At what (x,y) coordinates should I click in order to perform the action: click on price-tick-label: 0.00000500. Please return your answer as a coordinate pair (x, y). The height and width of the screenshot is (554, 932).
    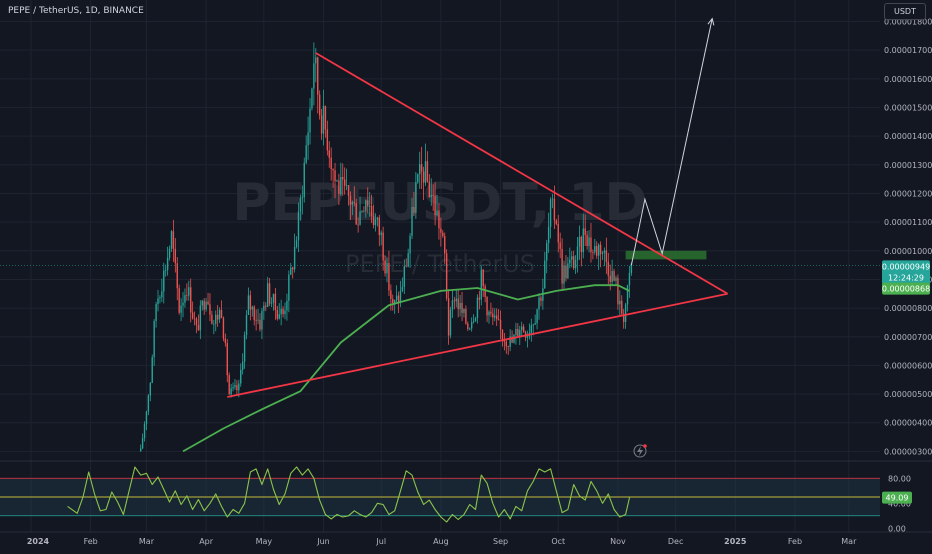
    Looking at the image, I should click on (908, 394).